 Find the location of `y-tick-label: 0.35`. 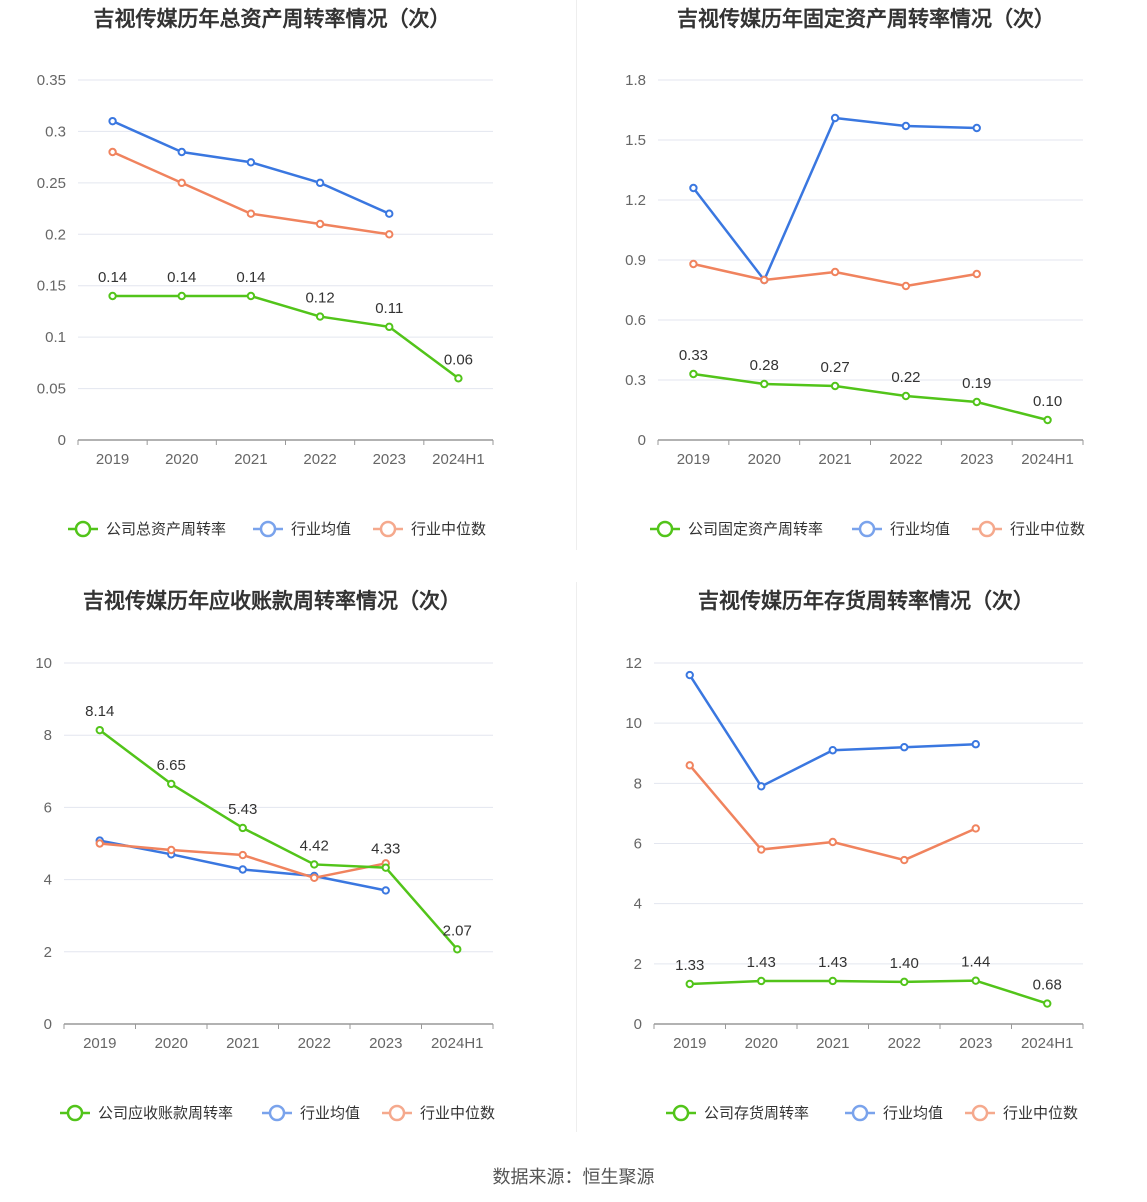

y-tick-label: 0.35 is located at coordinates (51, 80).